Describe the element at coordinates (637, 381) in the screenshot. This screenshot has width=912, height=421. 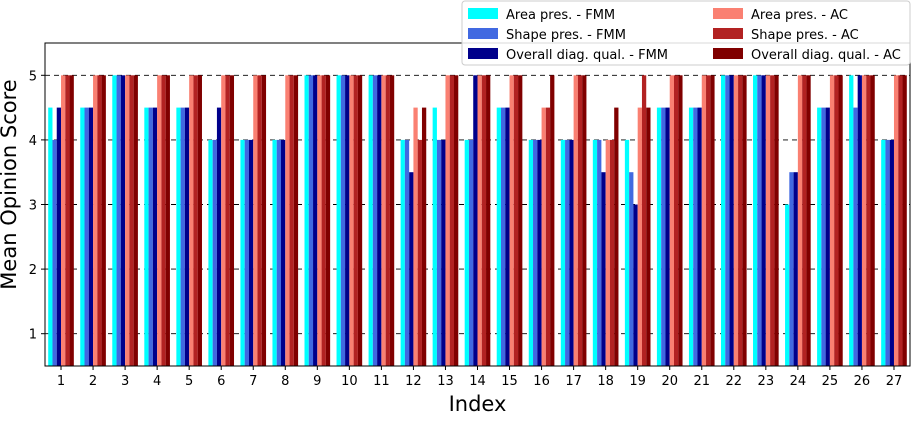
I see `x-tick-label: 19` at that location.